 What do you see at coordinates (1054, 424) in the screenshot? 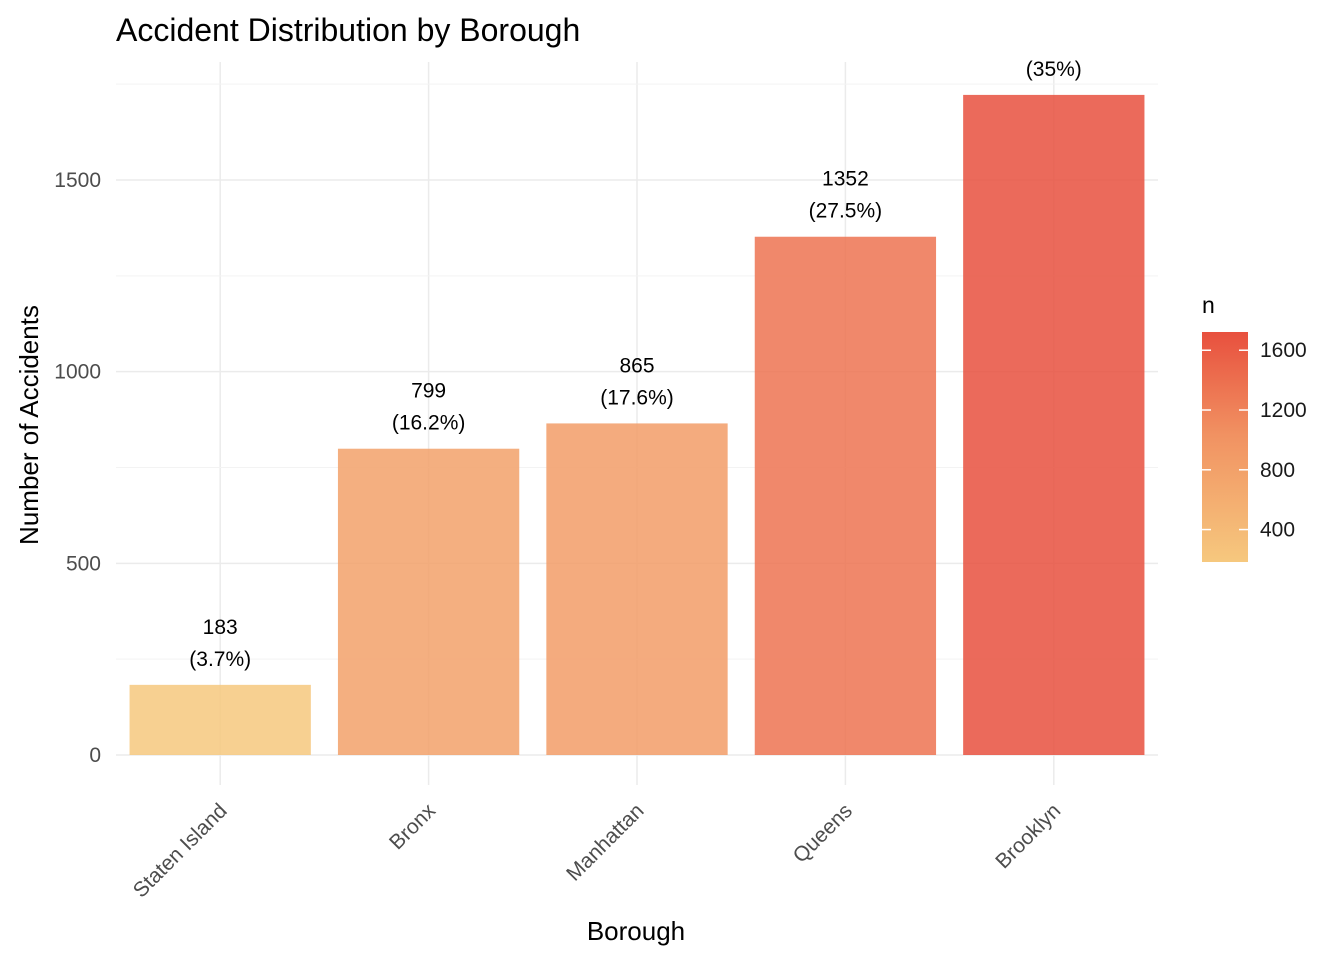
I see `bar-brooklyn` at bounding box center [1054, 424].